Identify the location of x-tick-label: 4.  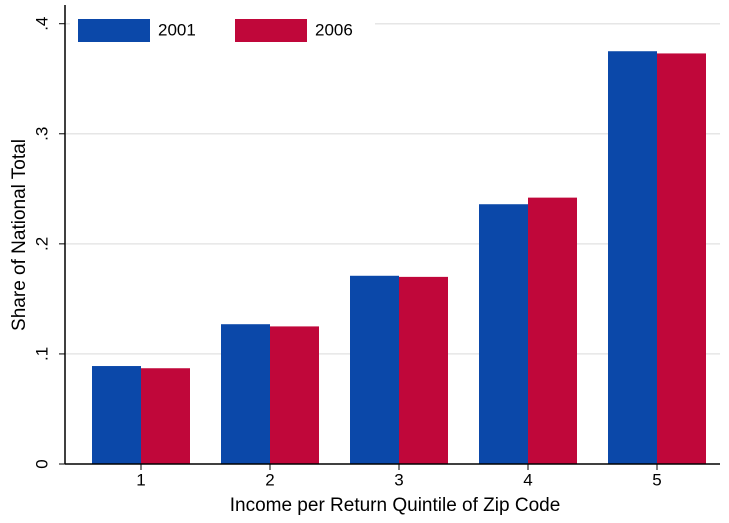
(527, 479).